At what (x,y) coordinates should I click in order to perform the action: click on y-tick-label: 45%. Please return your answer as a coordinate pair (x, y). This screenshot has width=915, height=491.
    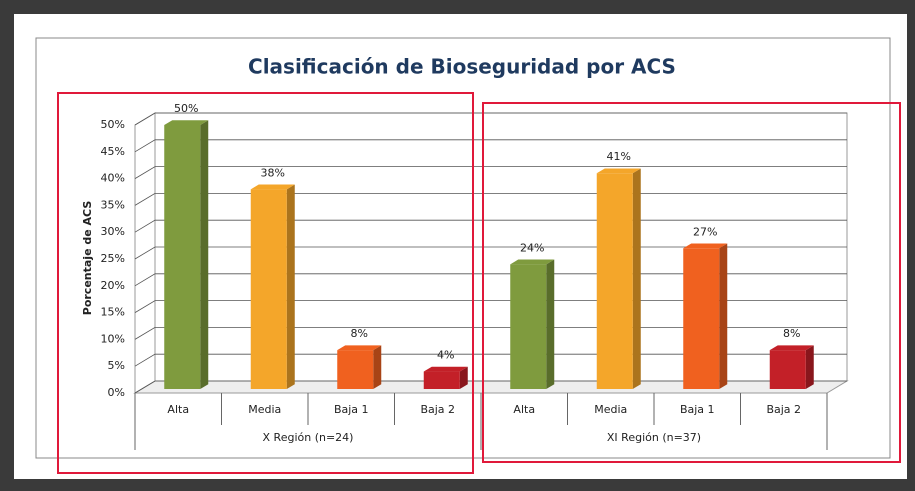
    Looking at the image, I should click on (113, 151).